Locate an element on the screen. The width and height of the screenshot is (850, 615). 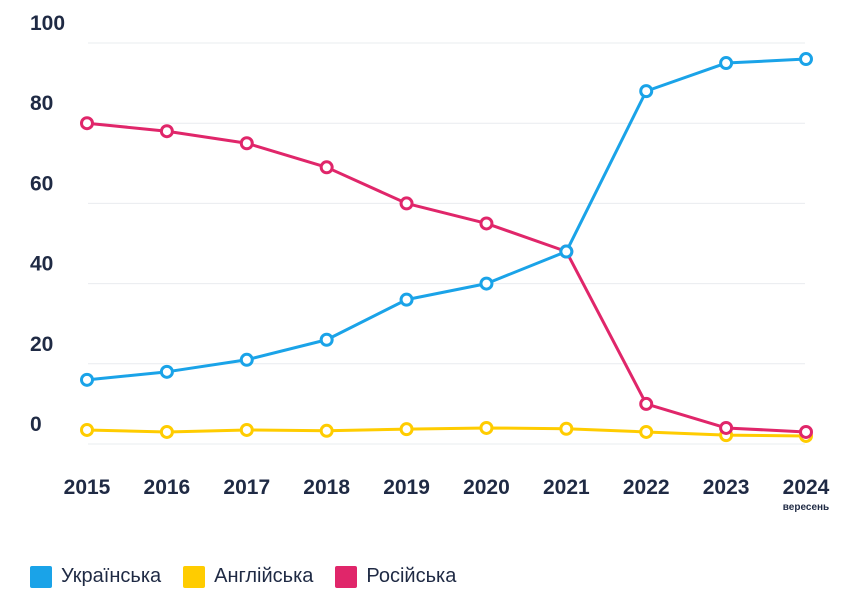
y-tick-label: 80 is located at coordinates (41, 103).